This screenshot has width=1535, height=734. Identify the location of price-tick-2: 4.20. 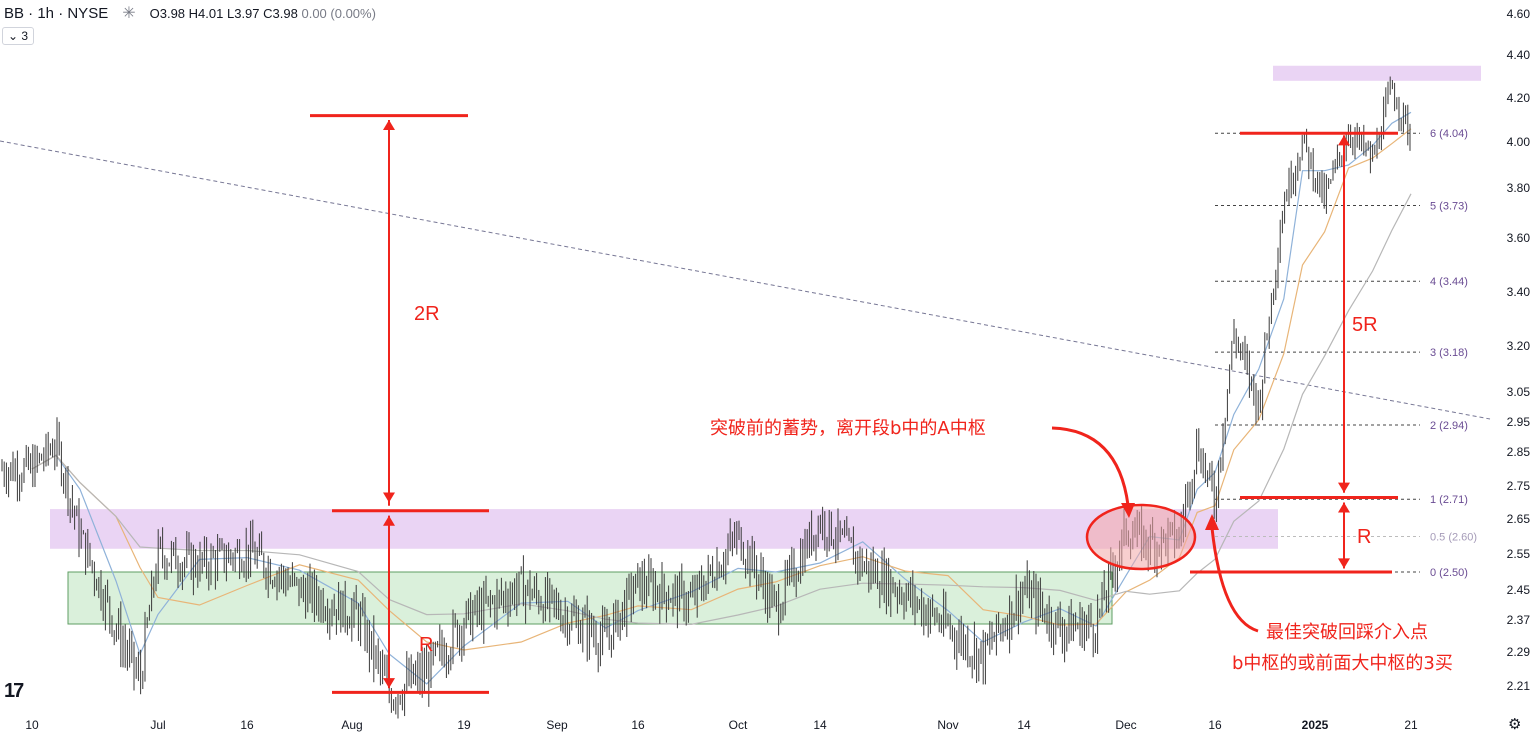
(1519, 98).